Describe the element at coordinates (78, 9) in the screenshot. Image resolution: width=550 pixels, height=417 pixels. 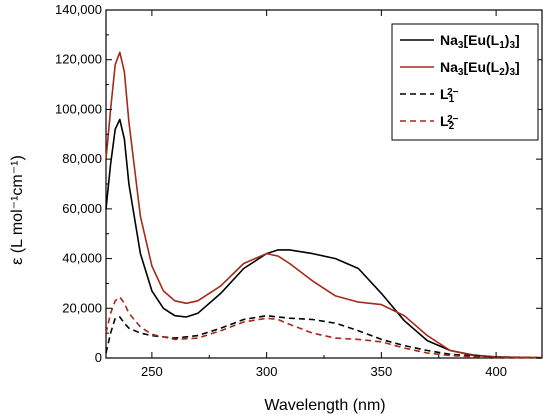
I see `y-tick-label: 140,000` at that location.